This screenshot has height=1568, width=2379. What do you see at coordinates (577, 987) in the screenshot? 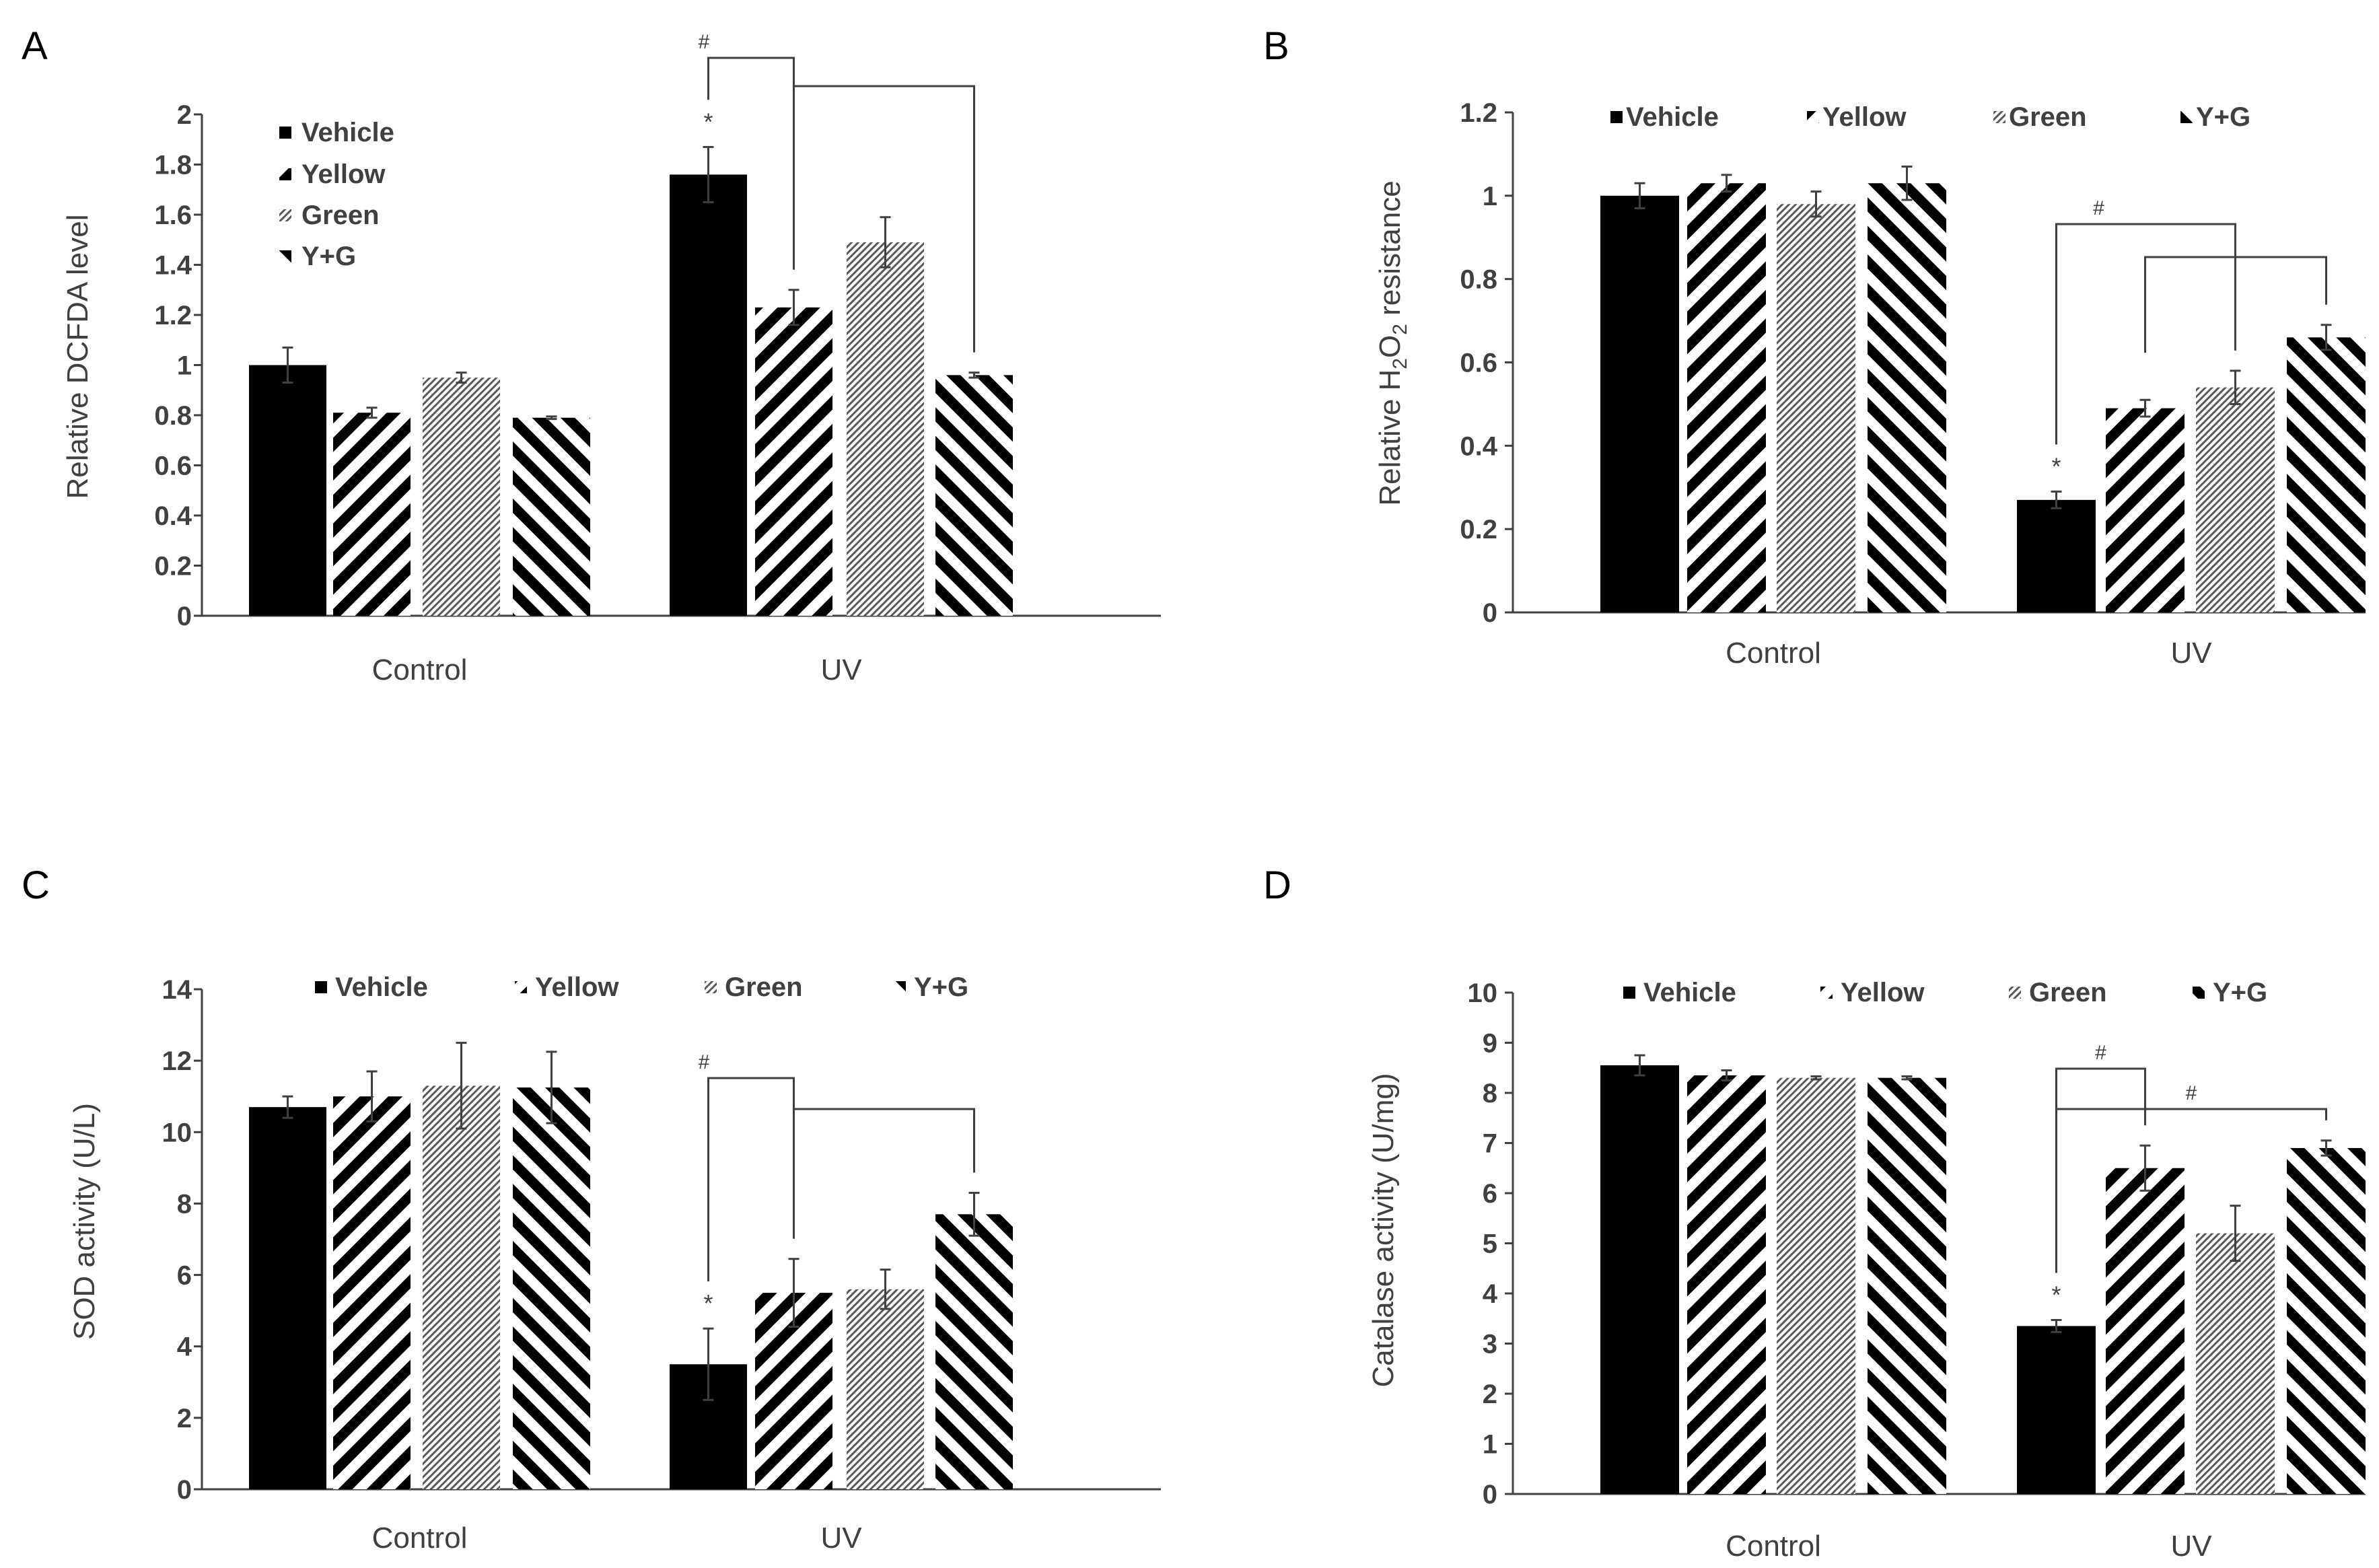
I see `legend-label-yellow: Yellow` at bounding box center [577, 987].